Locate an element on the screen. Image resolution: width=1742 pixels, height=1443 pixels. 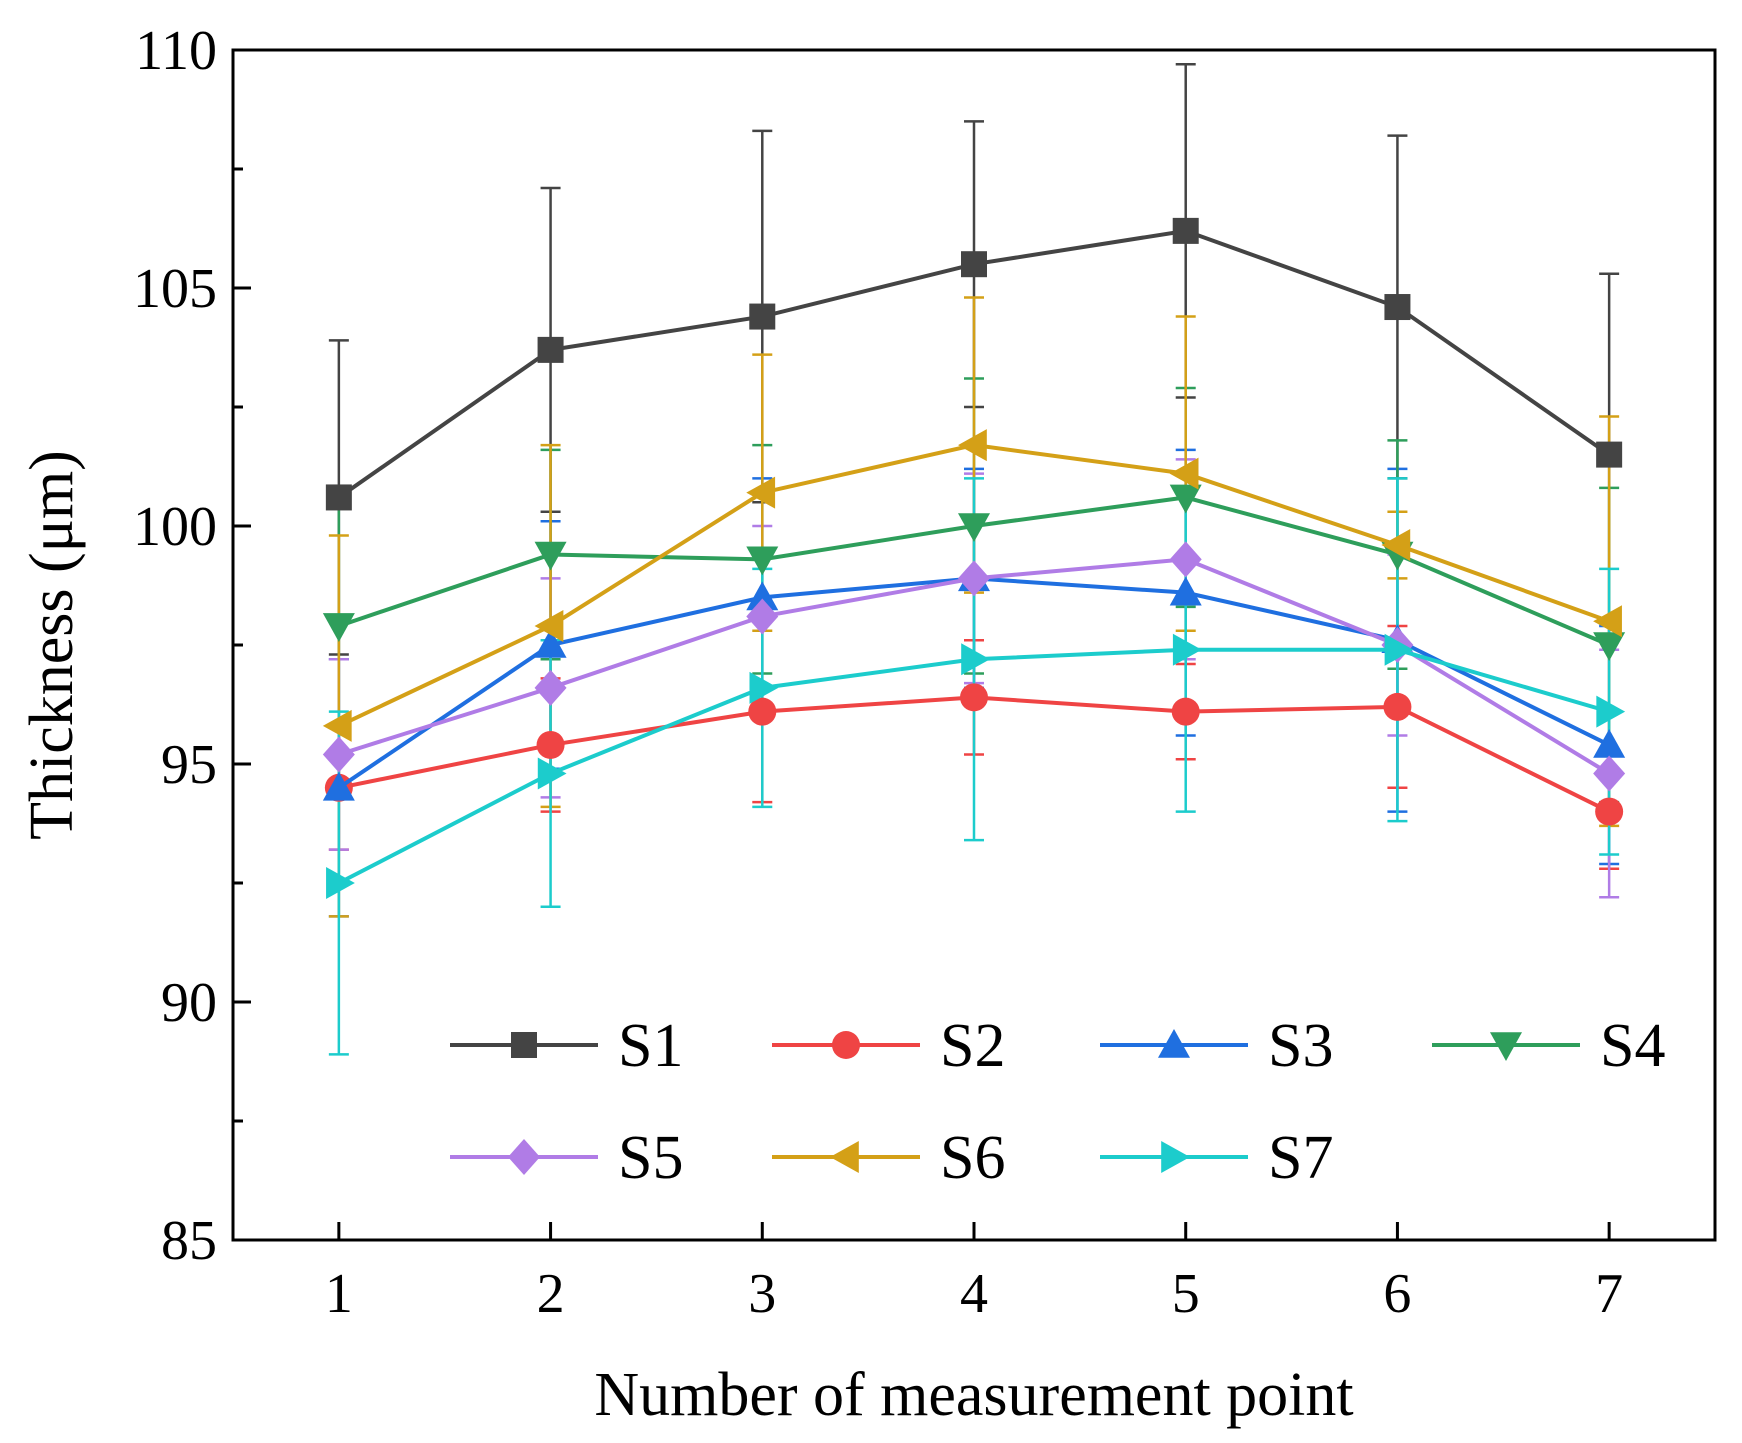
legend-item-s6: S6 is located at coordinates (888, 1158).